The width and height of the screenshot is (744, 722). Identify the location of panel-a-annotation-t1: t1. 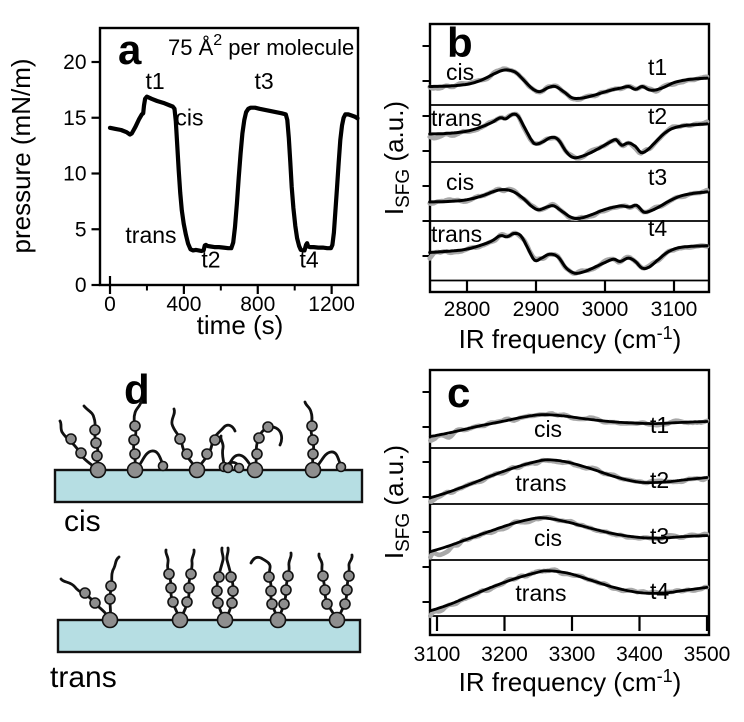
(154, 81).